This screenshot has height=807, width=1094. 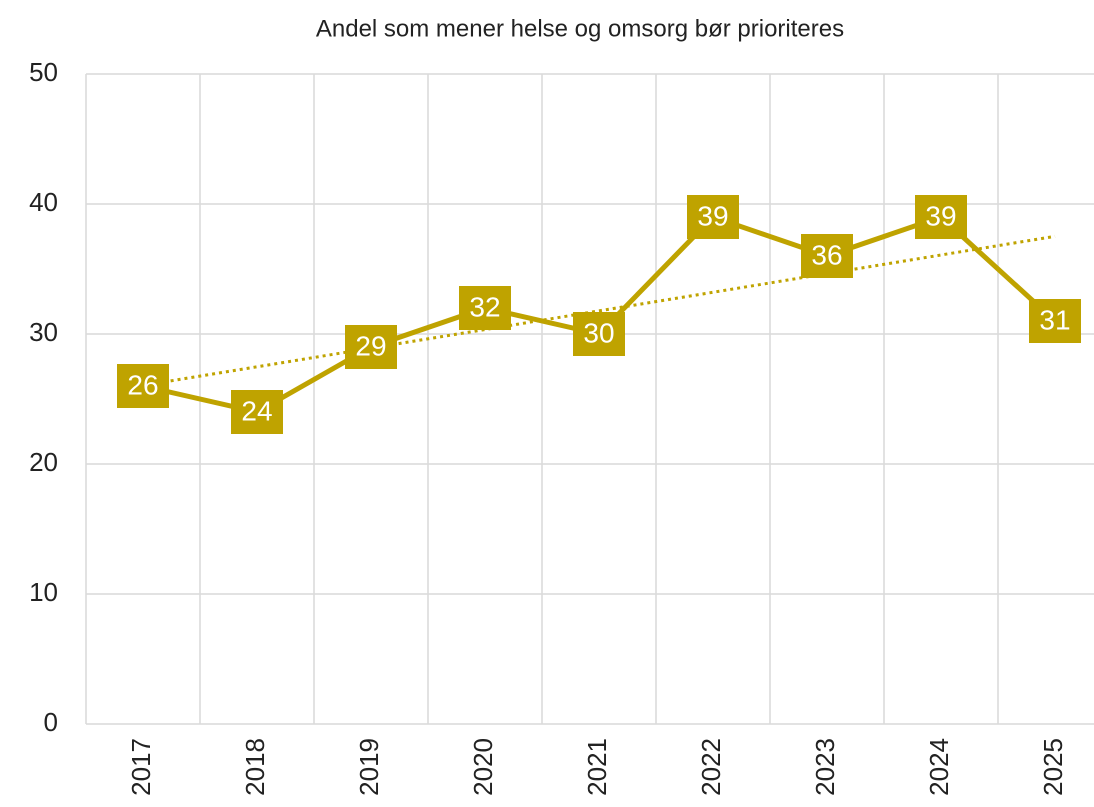 What do you see at coordinates (483, 767) in the screenshot?
I see `x-tick-label: 2020` at bounding box center [483, 767].